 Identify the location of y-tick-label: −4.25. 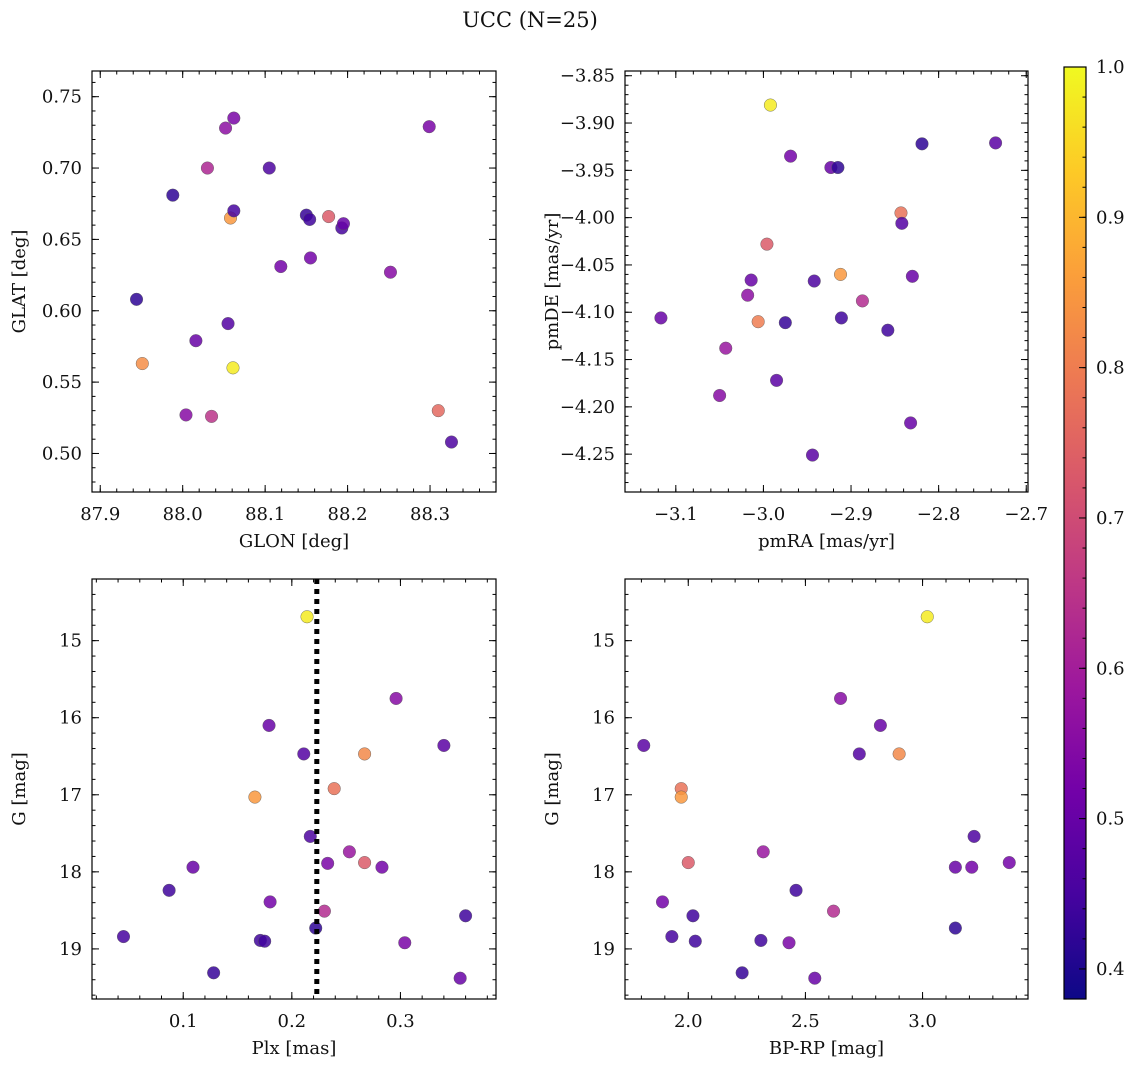
(587, 454).